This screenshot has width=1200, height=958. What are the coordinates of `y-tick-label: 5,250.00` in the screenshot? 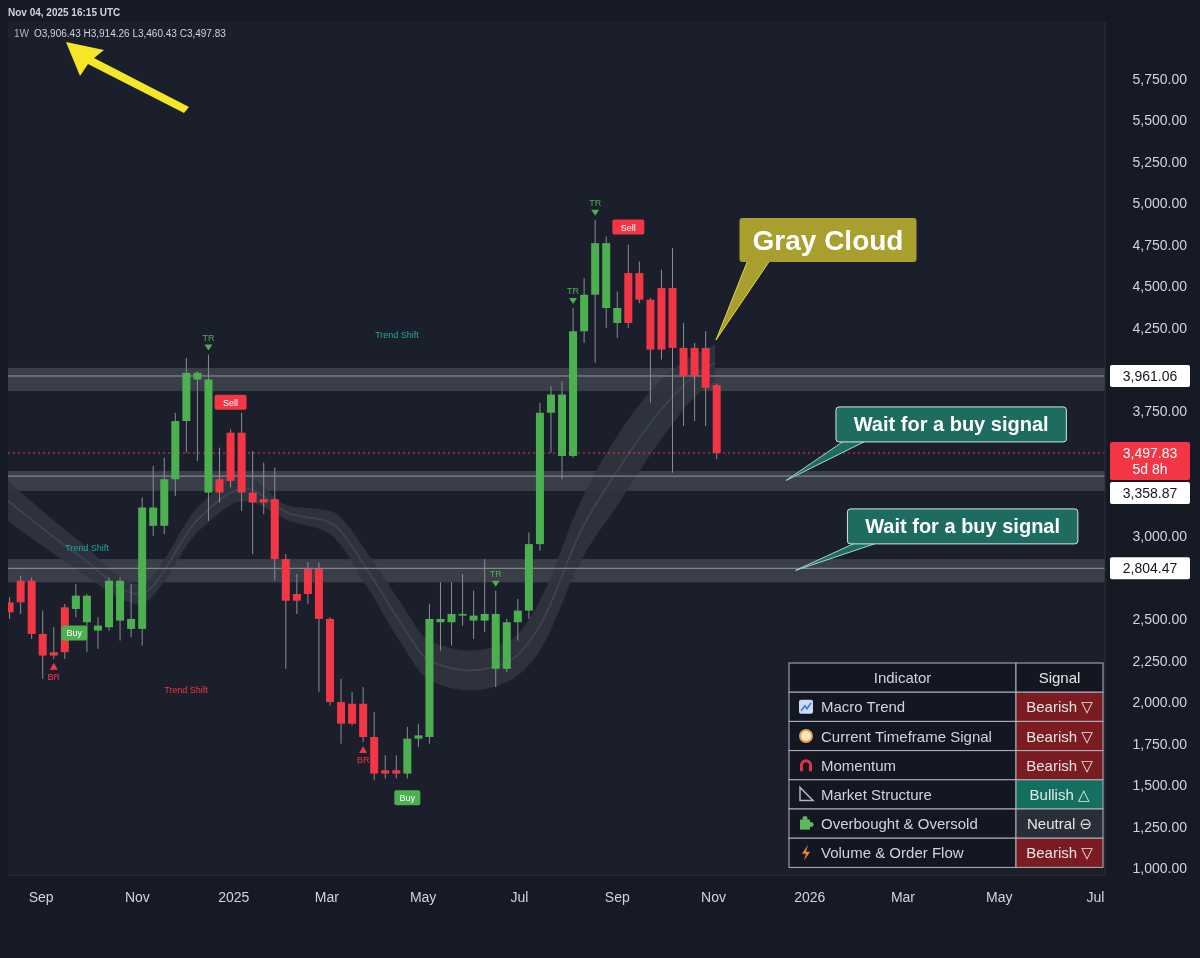 It's located at (1160, 161).